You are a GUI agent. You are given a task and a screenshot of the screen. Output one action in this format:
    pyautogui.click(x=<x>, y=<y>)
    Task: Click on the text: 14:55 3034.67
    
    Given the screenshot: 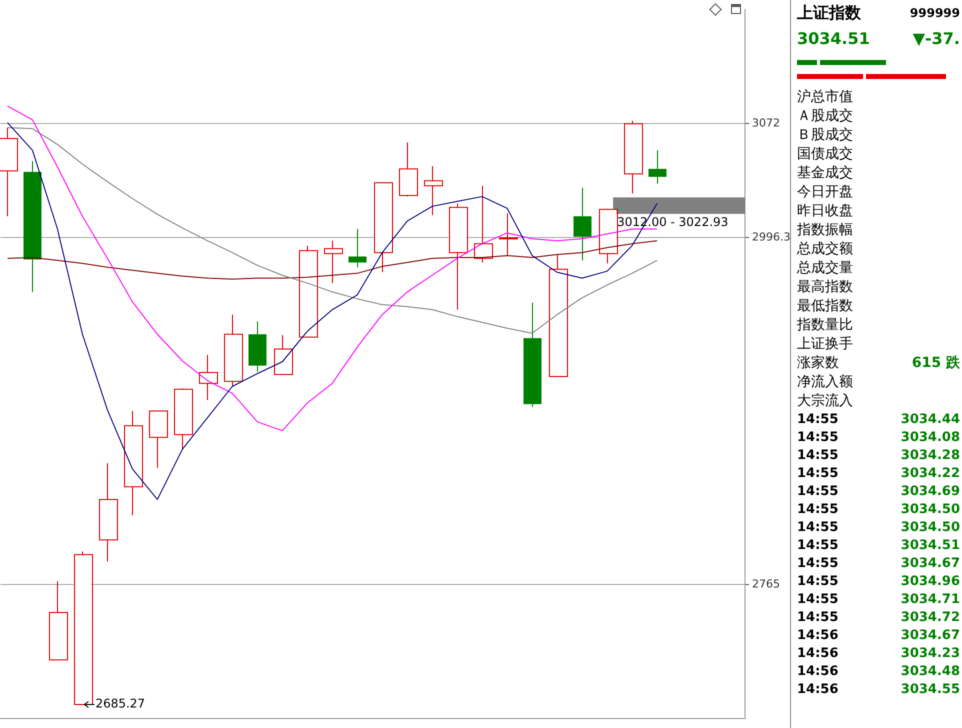 What is the action you would take?
    pyautogui.click(x=878, y=563)
    